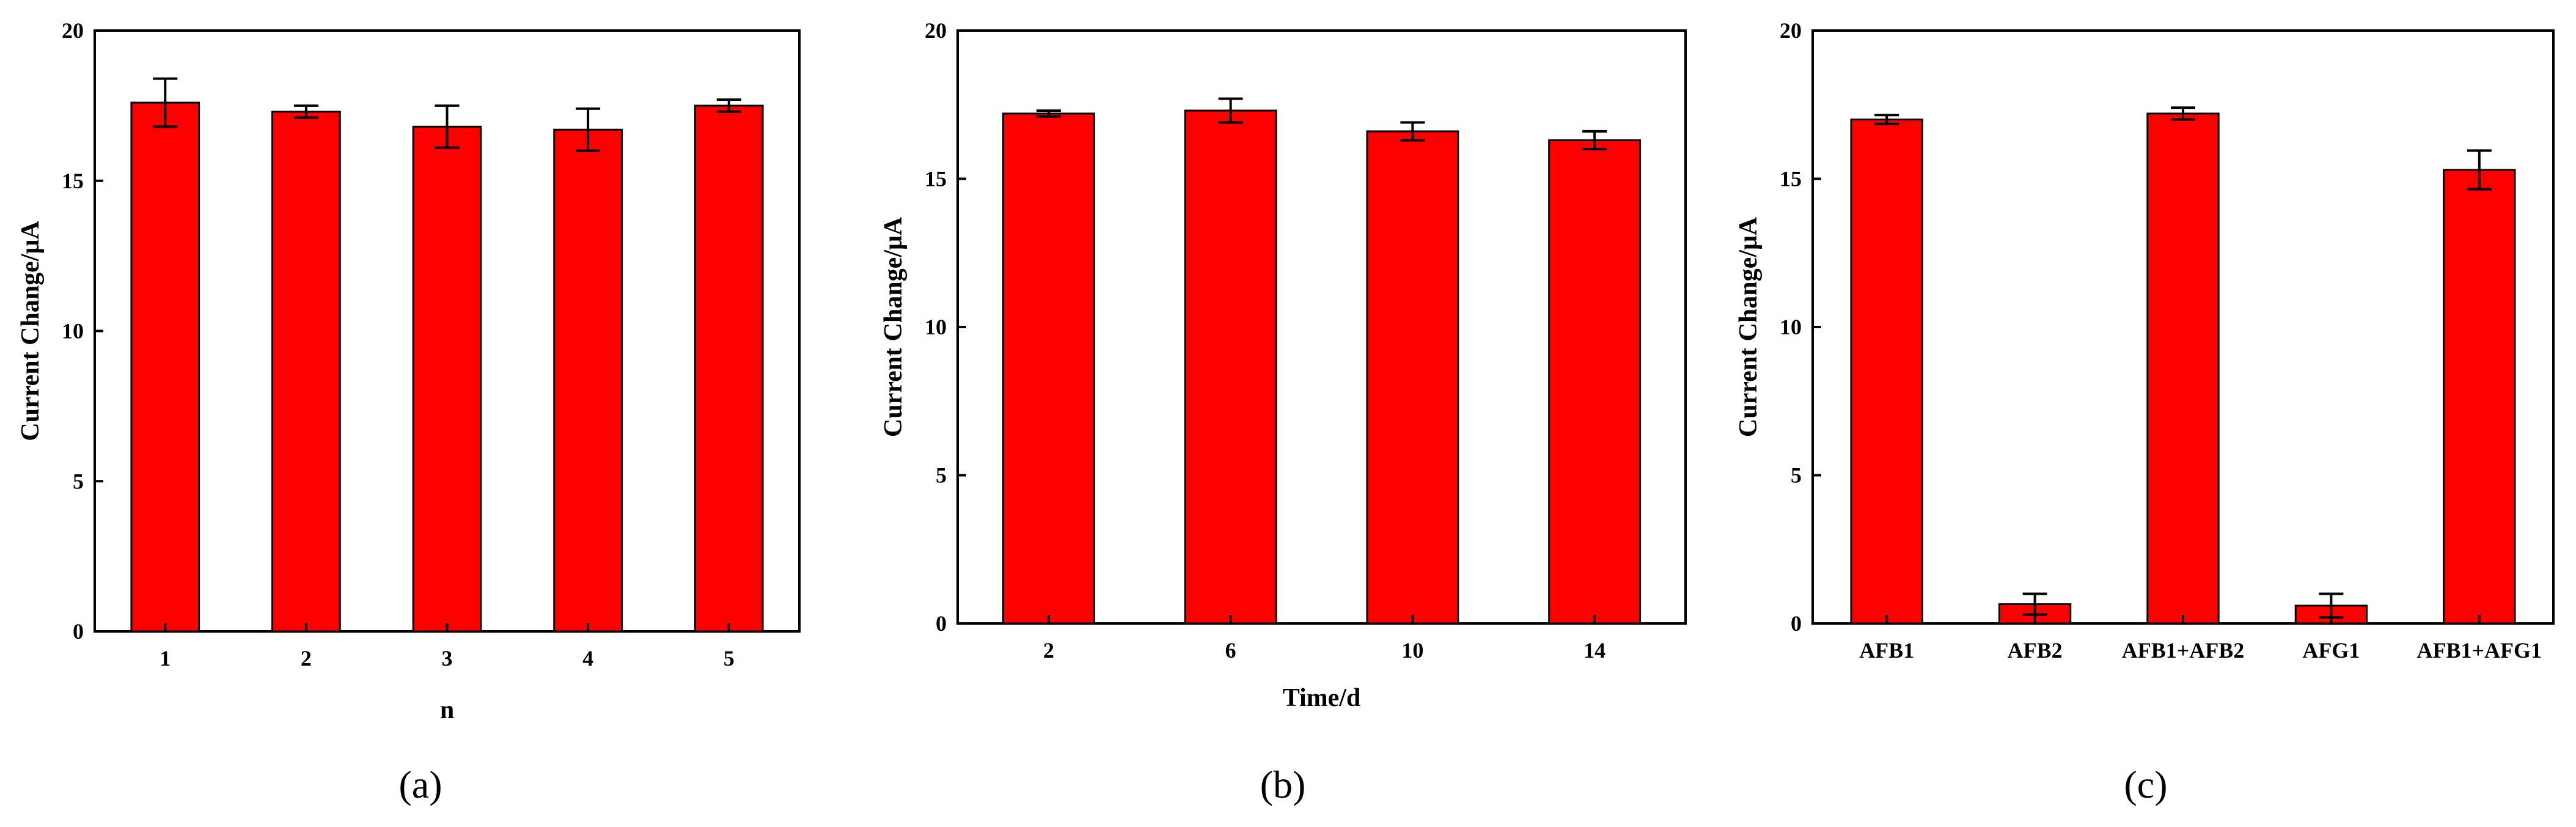  Describe the element at coordinates (165, 658) in the screenshot. I see `x-tick-label: 1` at that location.